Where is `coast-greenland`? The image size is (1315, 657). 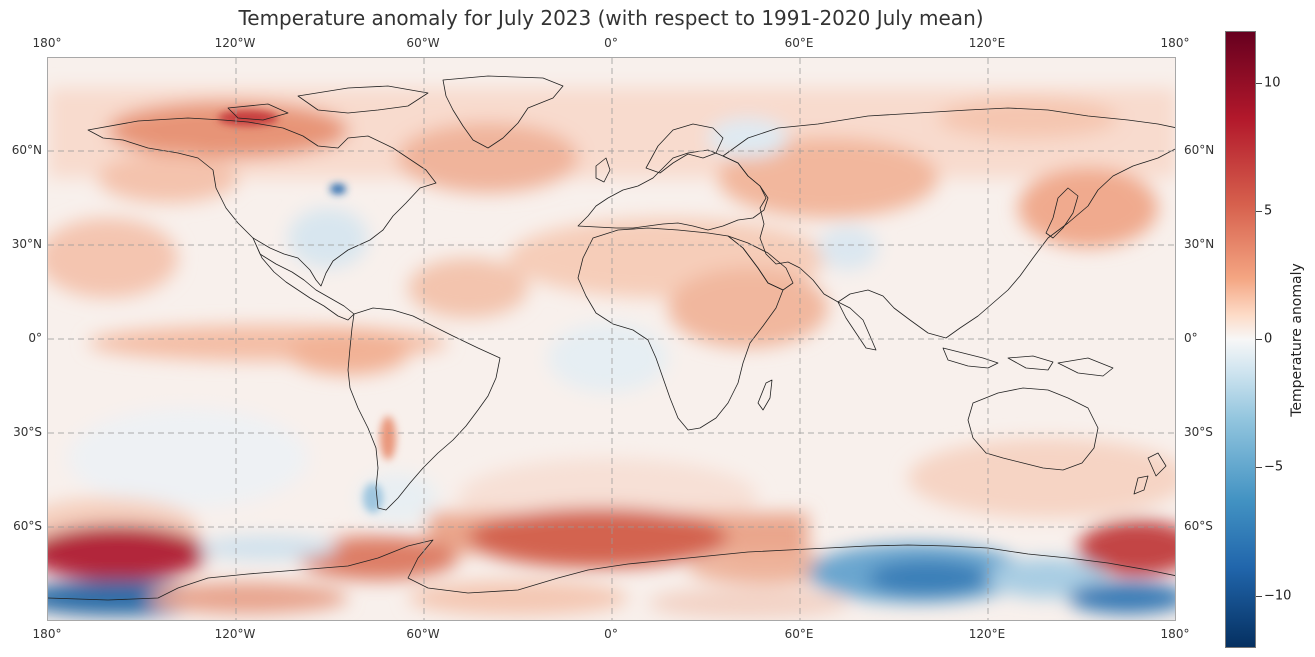 coast-greenland is located at coordinates (503, 112).